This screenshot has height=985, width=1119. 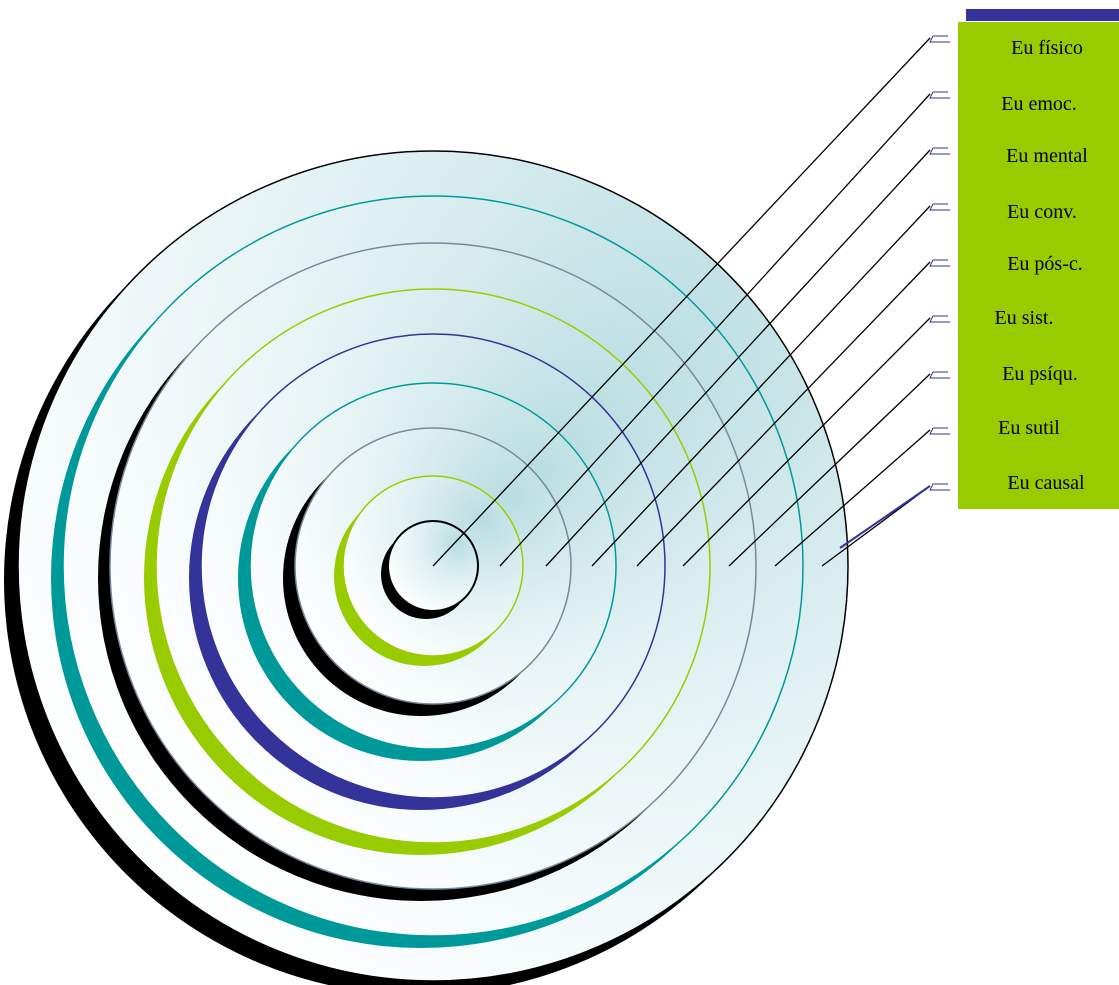 I want to click on level-label-7: Eu psíqu., so click(x=1040, y=374).